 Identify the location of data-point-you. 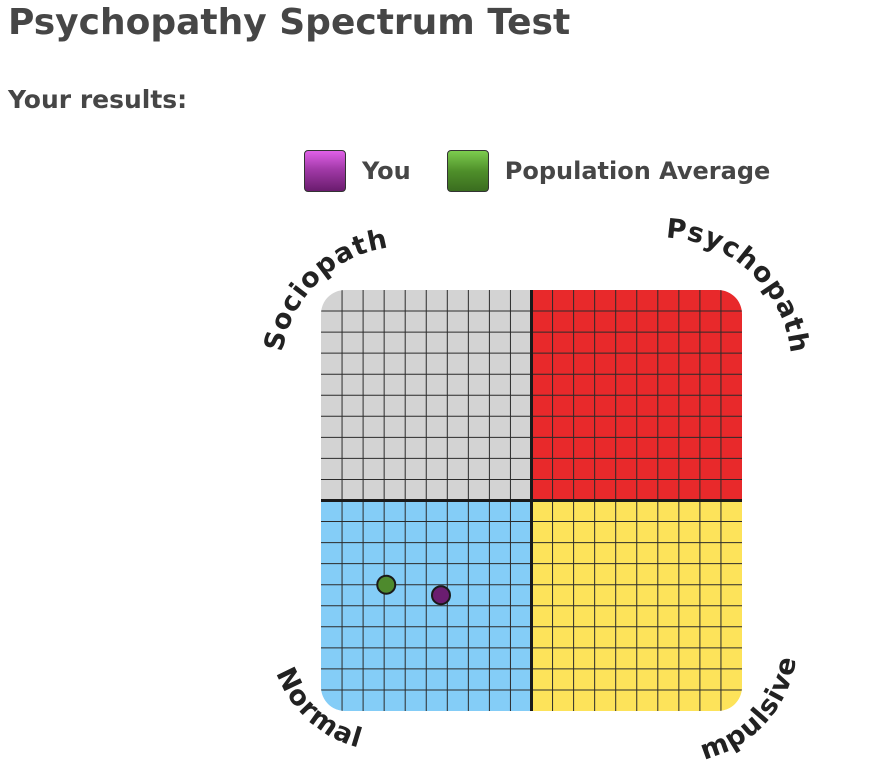
(440, 595).